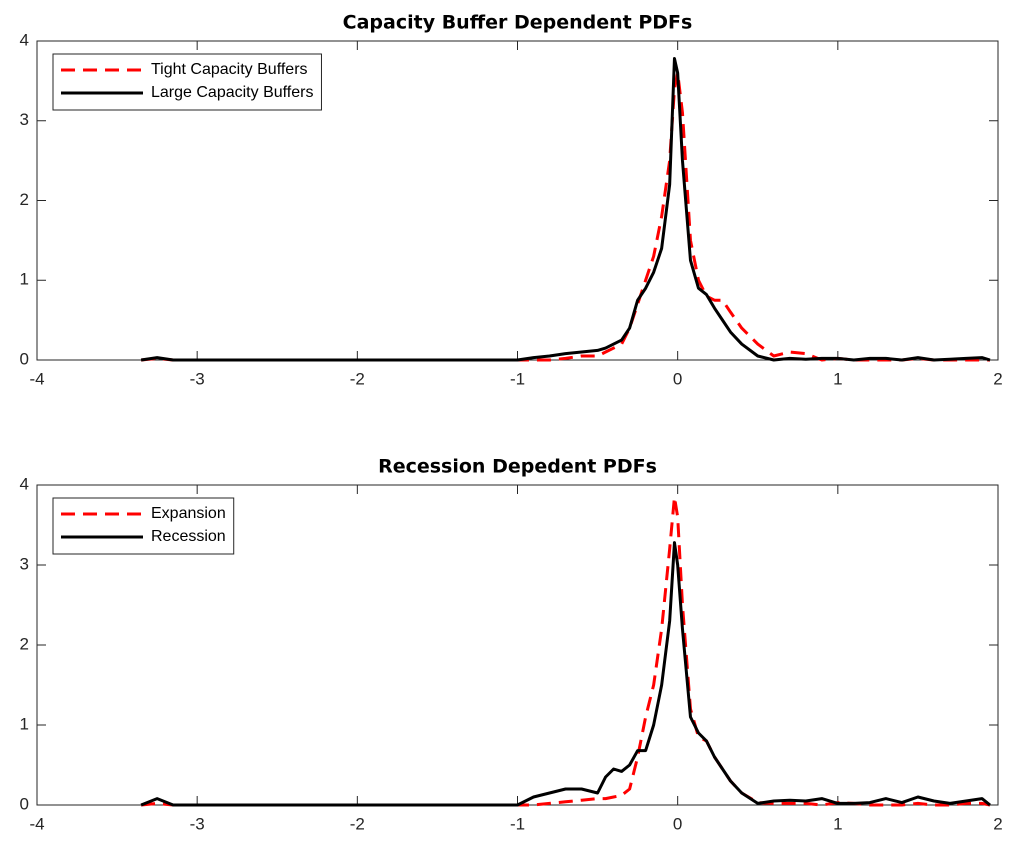 The width and height of the screenshot is (1013, 842). I want to click on legend-label: Tight Capacity Buffers, so click(229, 69).